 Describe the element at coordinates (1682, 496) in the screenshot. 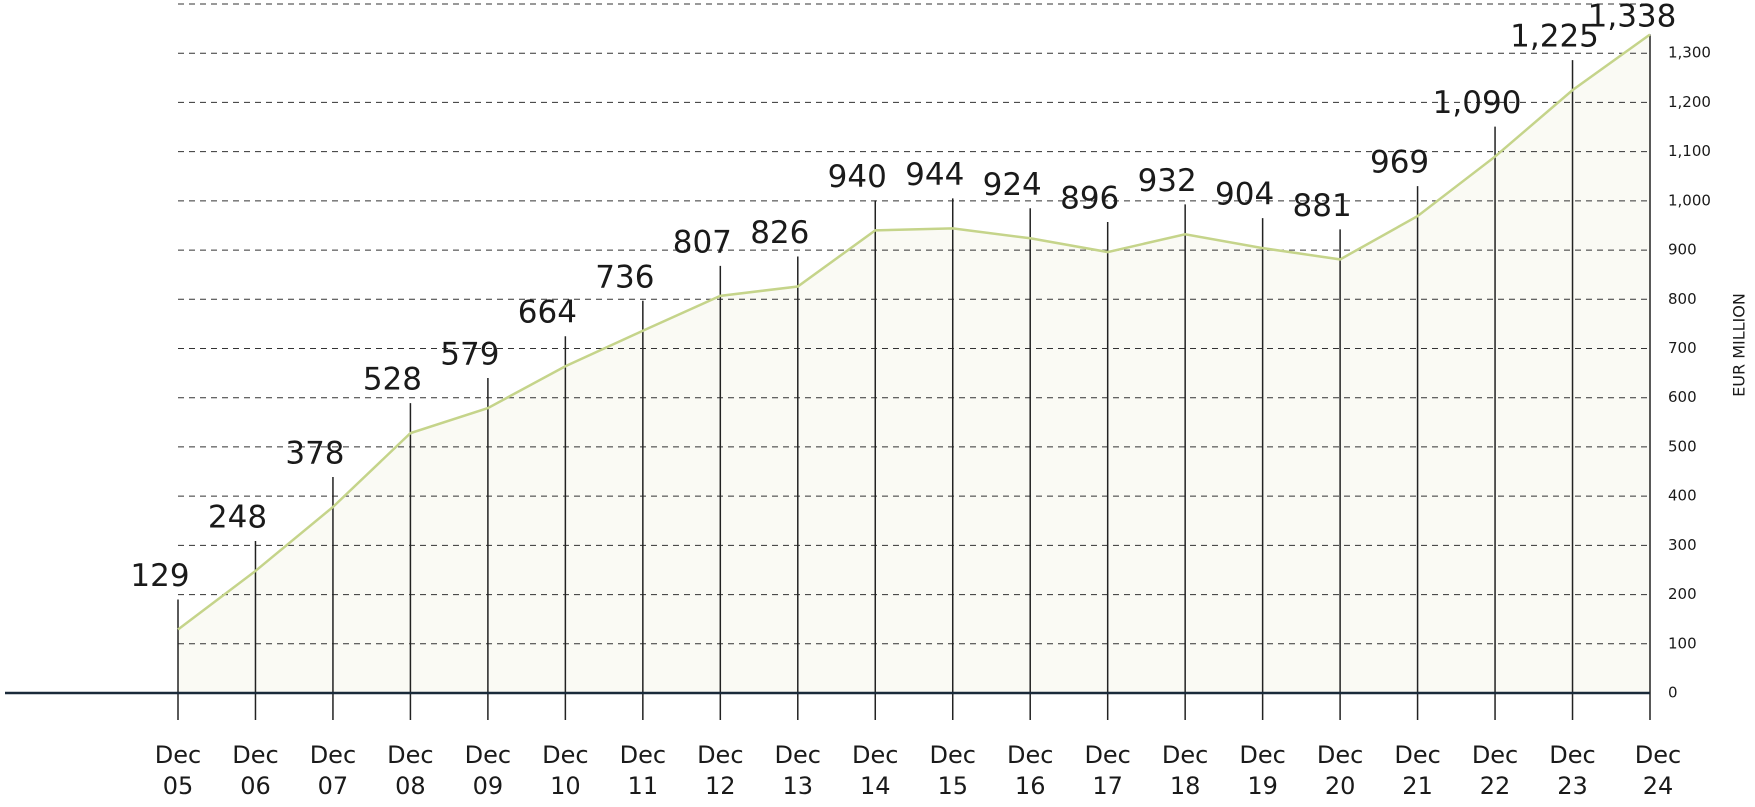

I see `y-tick-label: 400` at that location.